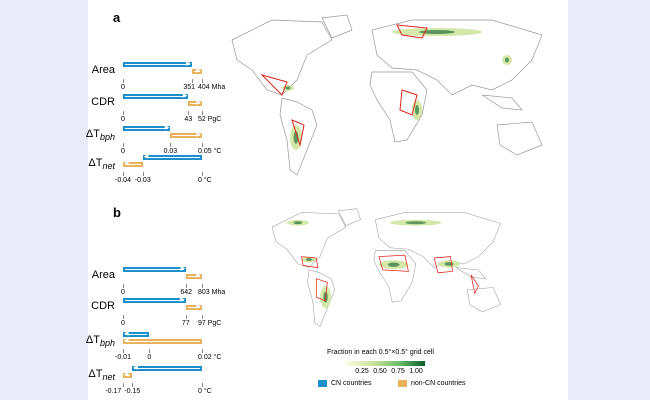 The width and height of the screenshot is (650, 400). I want to click on legend-cn: CN countries, so click(344, 383).